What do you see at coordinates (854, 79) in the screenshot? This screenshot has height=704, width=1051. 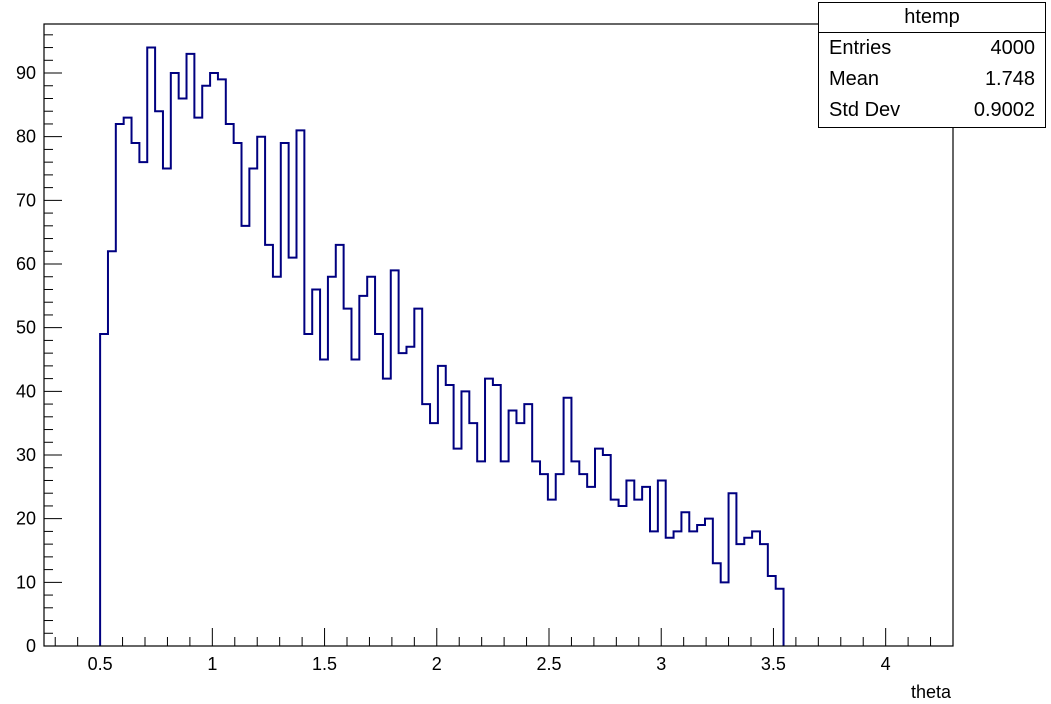 I see `stats-mean-label: Mean` at bounding box center [854, 79].